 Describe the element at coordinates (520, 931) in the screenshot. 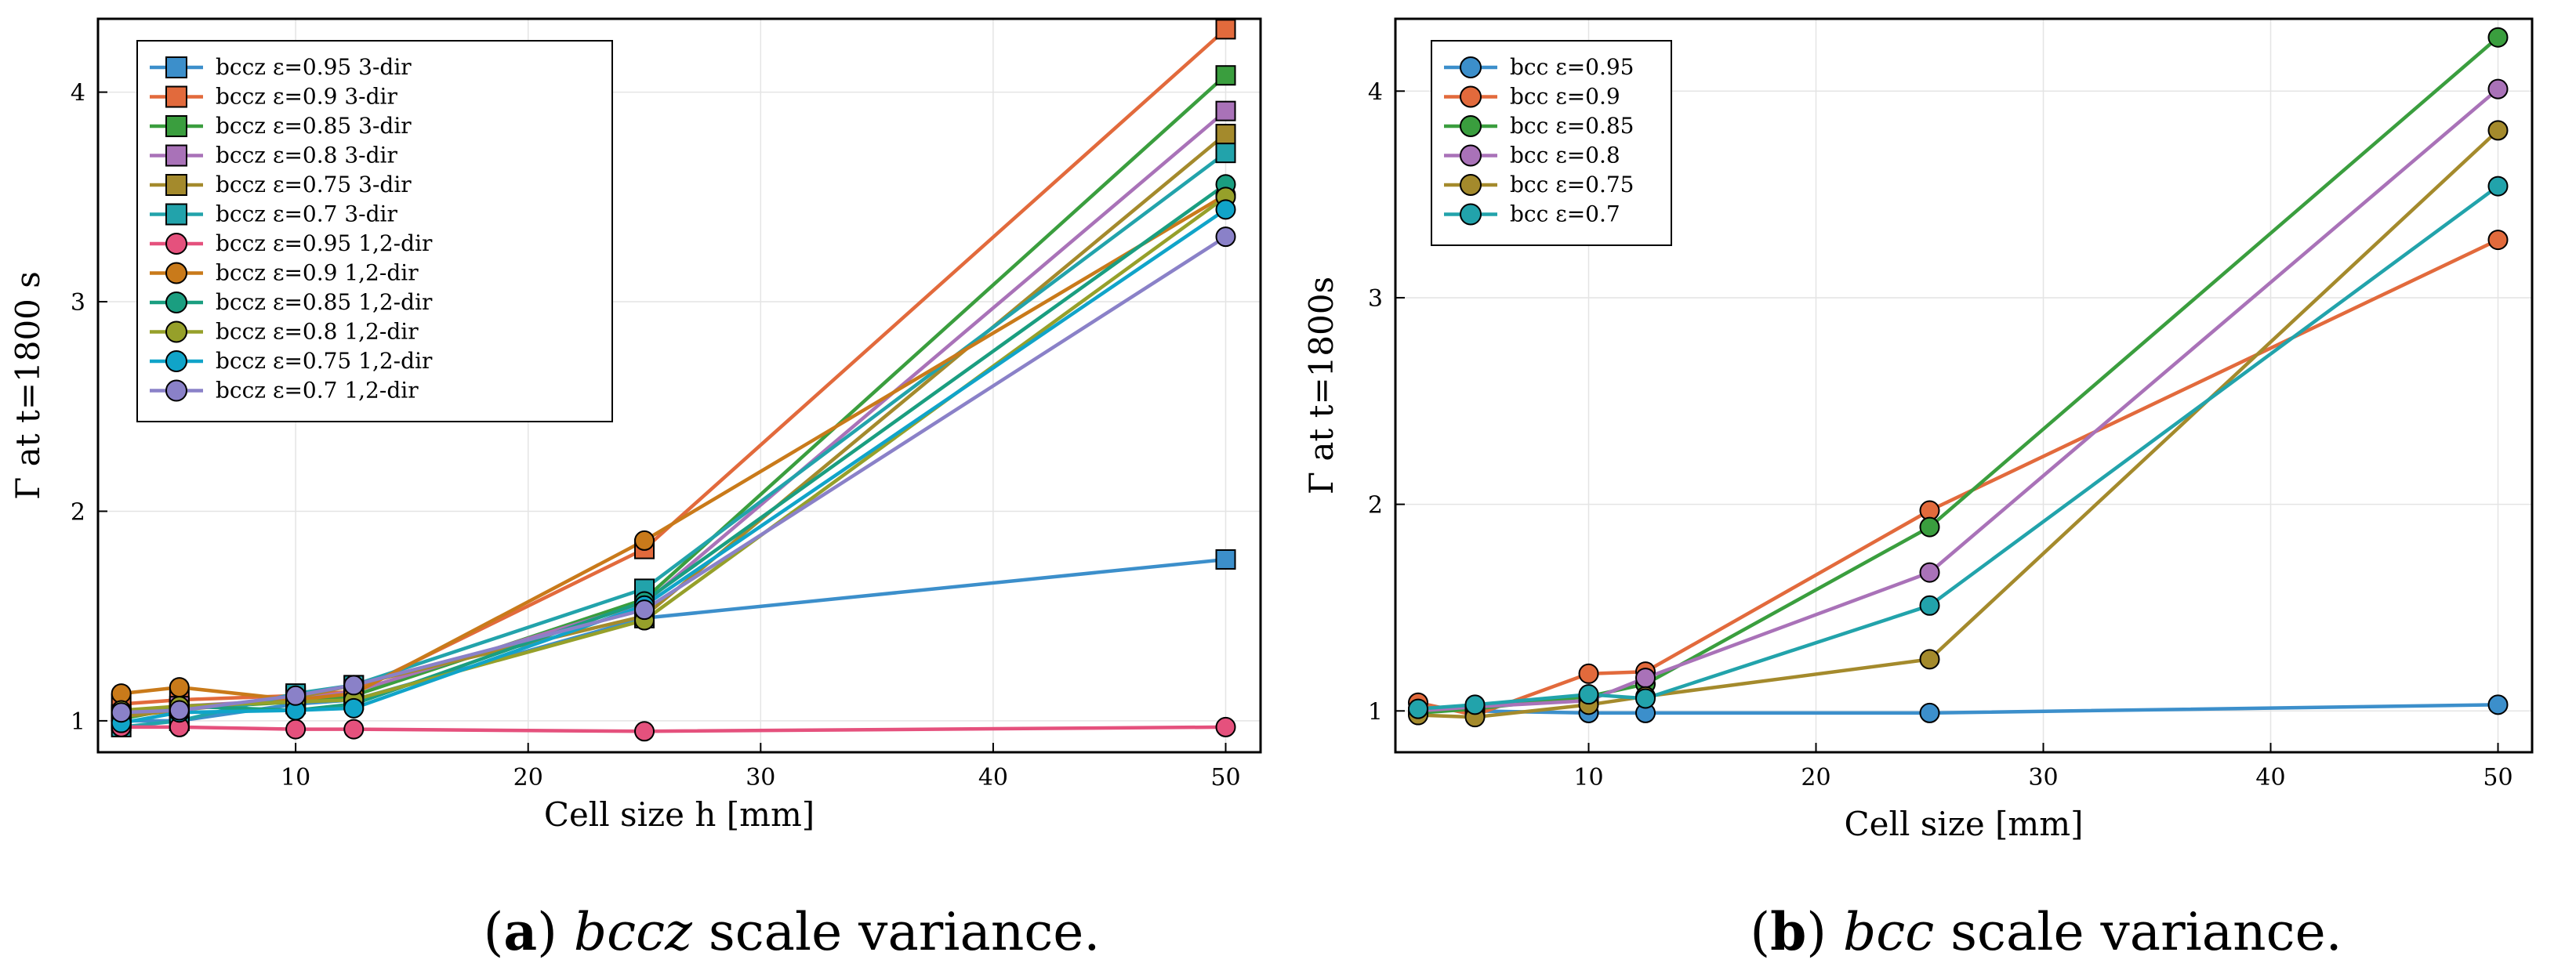

I see `caption-a-label: a` at that location.